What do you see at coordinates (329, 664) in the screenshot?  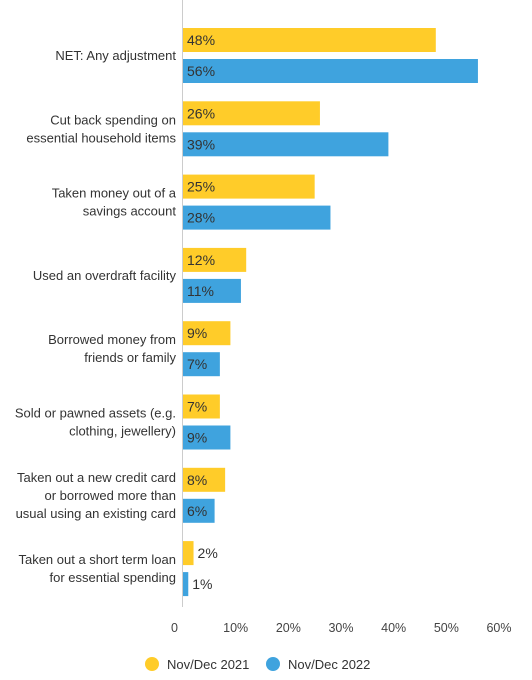 I see `legend-label-2022: Nov/Dec 2022` at bounding box center [329, 664].